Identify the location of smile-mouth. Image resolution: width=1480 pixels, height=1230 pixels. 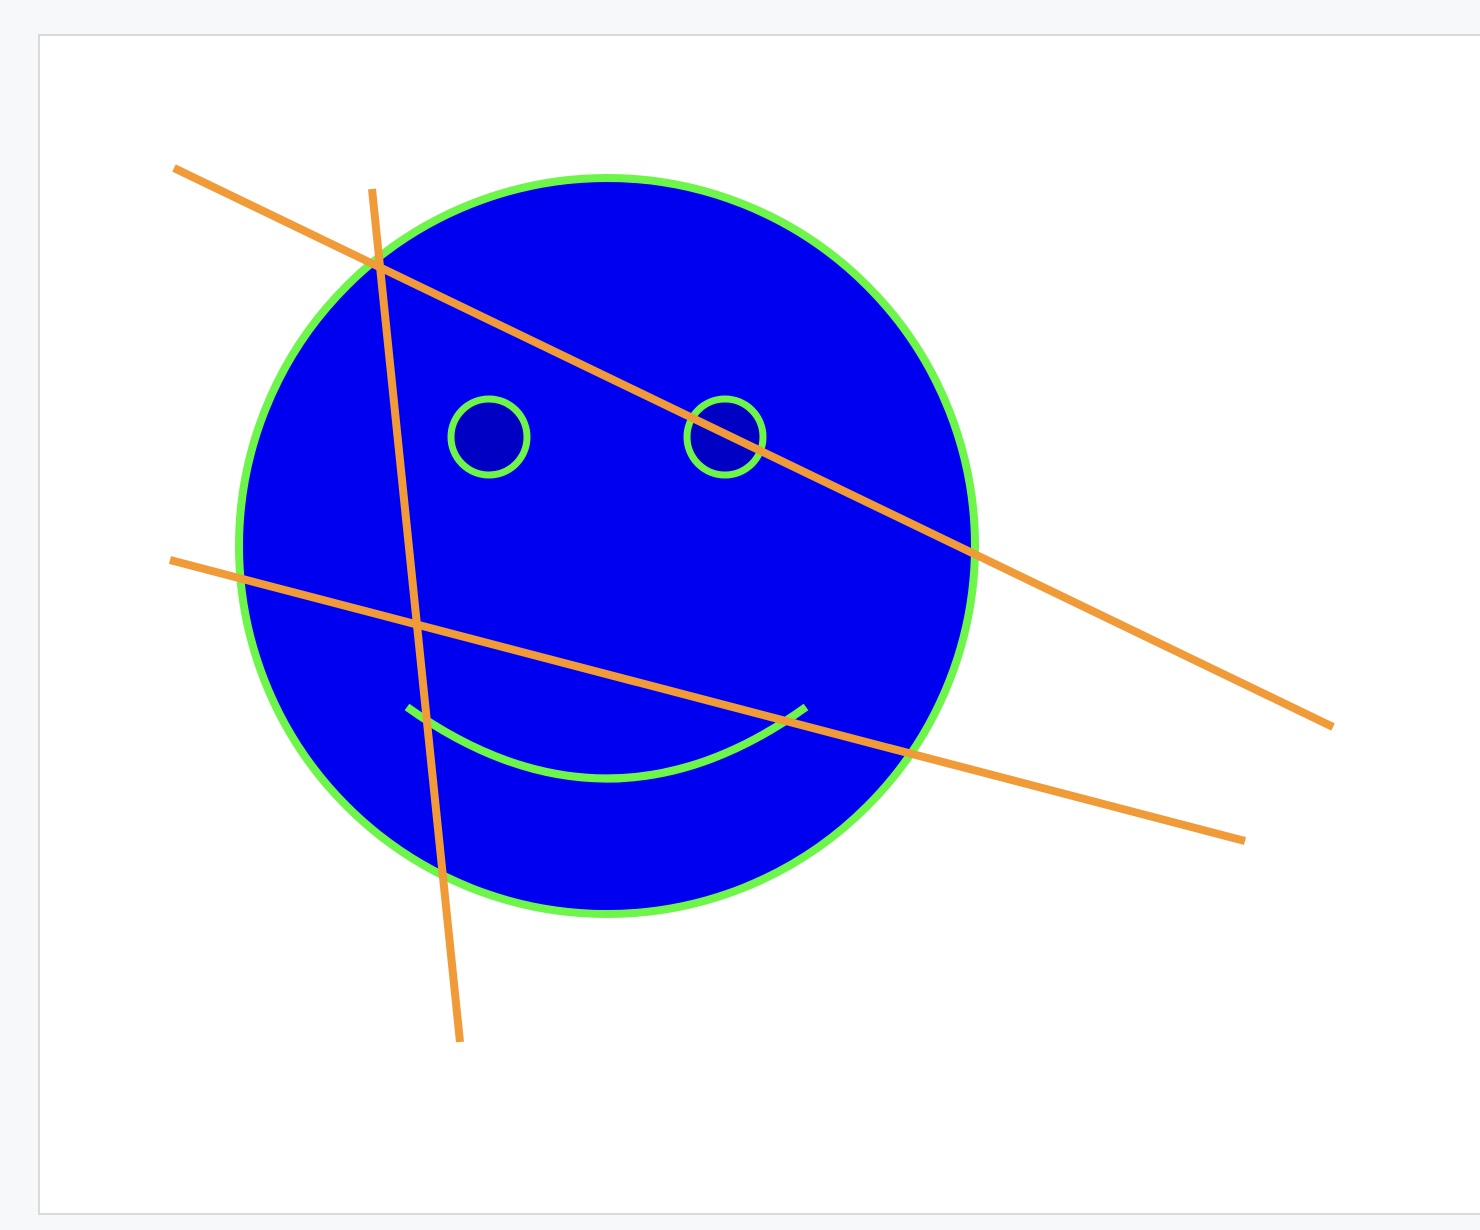
(606, 743).